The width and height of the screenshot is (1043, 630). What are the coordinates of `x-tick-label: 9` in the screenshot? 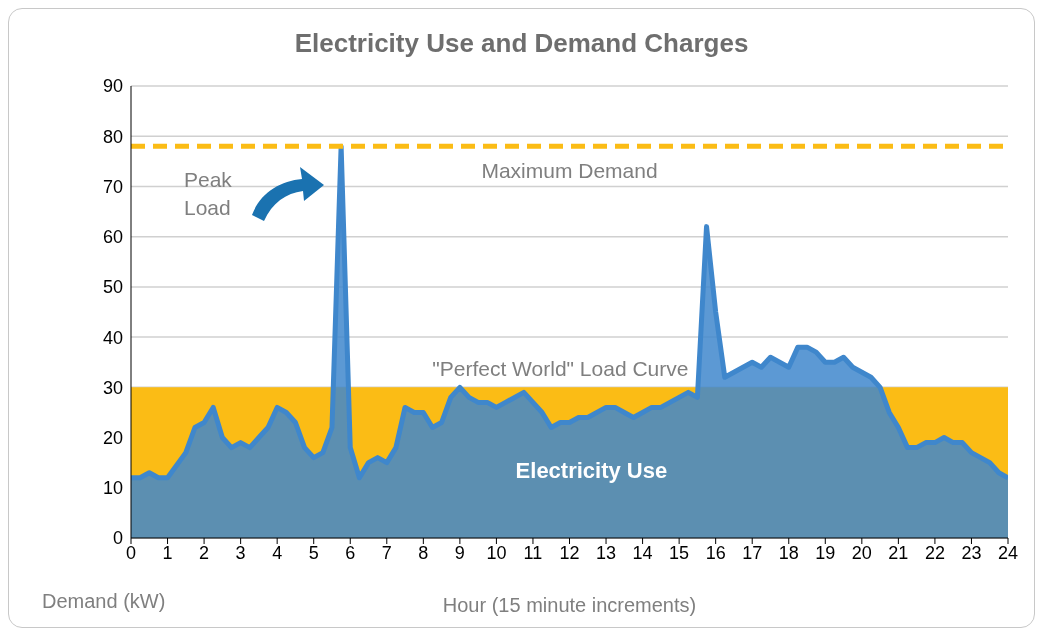 It's located at (459, 552).